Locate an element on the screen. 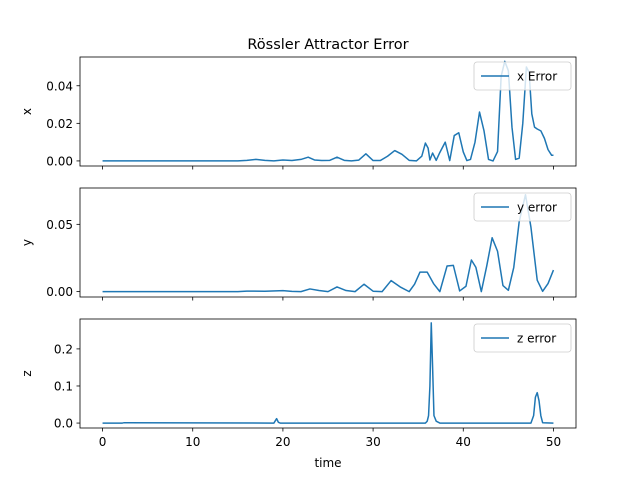 The image size is (640, 480). y-tick-label: 0.02 is located at coordinates (59, 124).